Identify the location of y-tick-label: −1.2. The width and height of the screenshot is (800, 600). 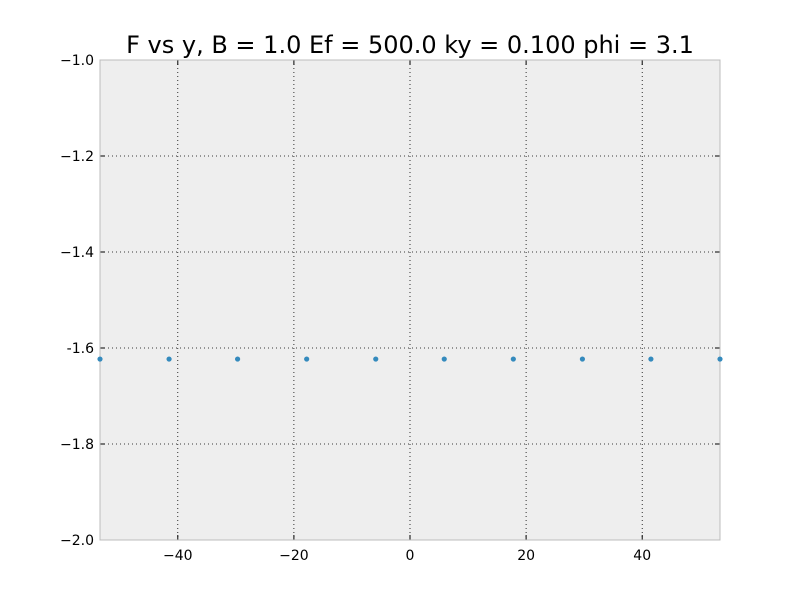
(77, 157).